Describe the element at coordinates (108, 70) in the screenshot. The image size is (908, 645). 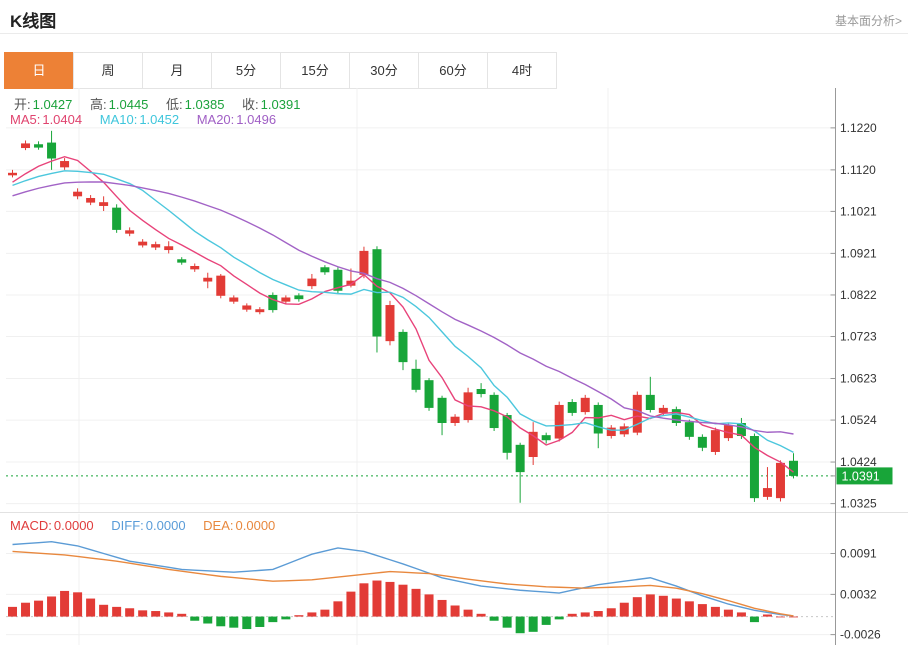
I see `tab-week: 周` at that location.